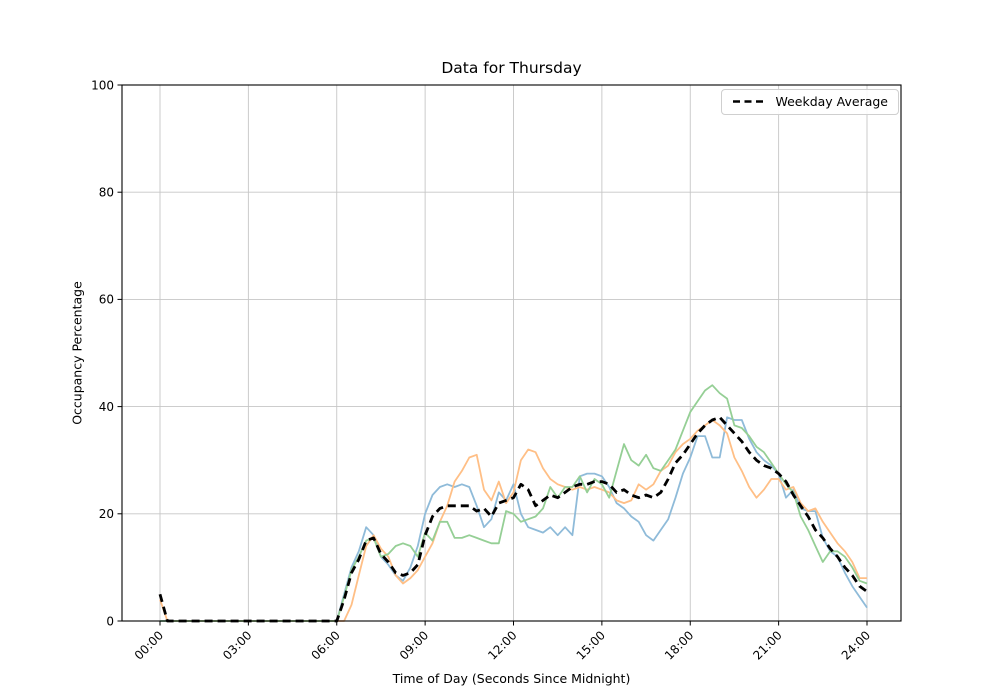 Image resolution: width=1000 pixels, height=700 pixels. What do you see at coordinates (102, 85) in the screenshot?
I see `svg-text: 100` at bounding box center [102, 85].